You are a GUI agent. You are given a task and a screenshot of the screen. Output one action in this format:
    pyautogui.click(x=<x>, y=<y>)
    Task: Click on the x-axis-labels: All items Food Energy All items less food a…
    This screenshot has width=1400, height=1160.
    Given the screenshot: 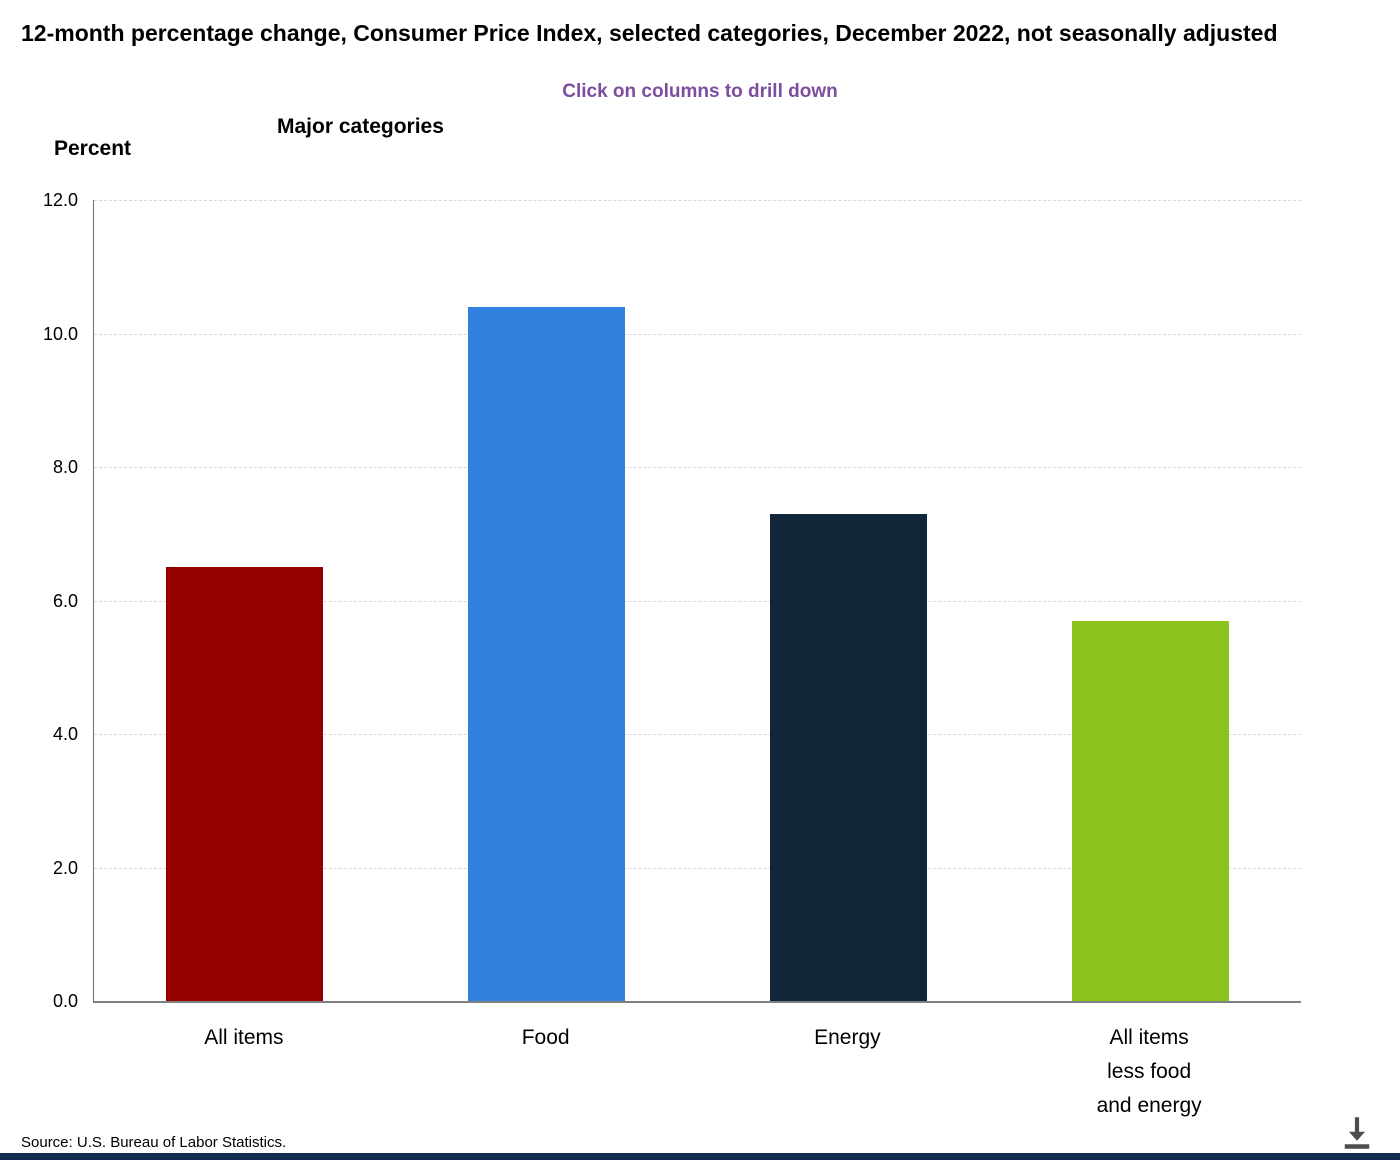 What is the action you would take?
    pyautogui.click(x=700, y=1076)
    